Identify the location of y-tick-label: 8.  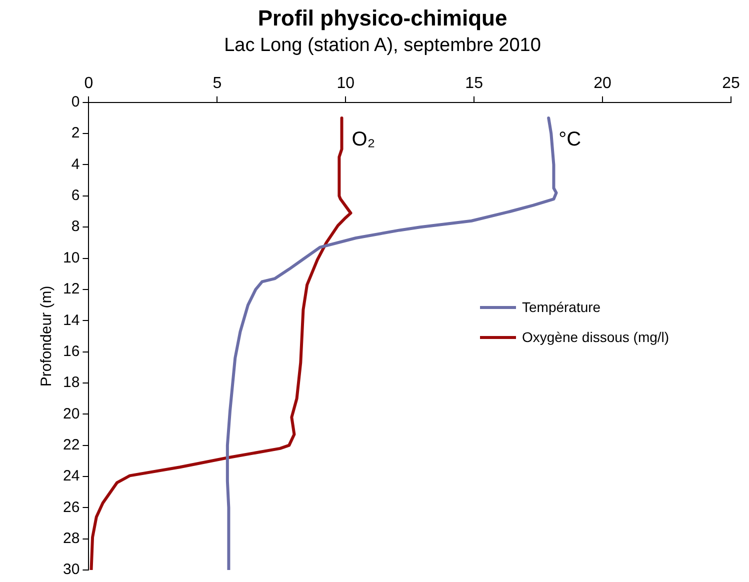
(75, 227).